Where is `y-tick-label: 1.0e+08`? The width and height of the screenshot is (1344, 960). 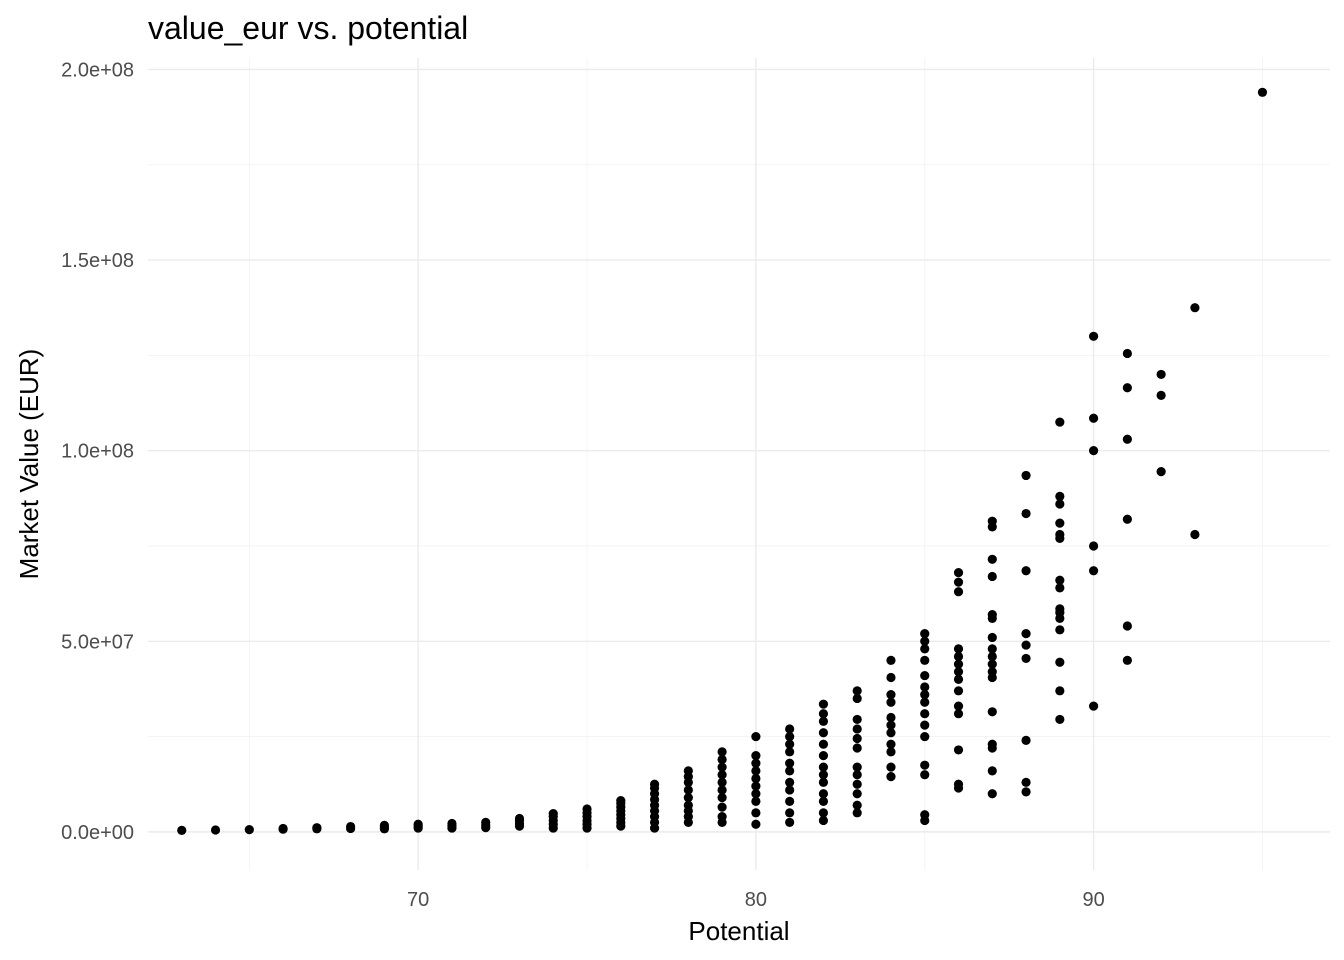 y-tick-label: 1.0e+08 is located at coordinates (97, 452).